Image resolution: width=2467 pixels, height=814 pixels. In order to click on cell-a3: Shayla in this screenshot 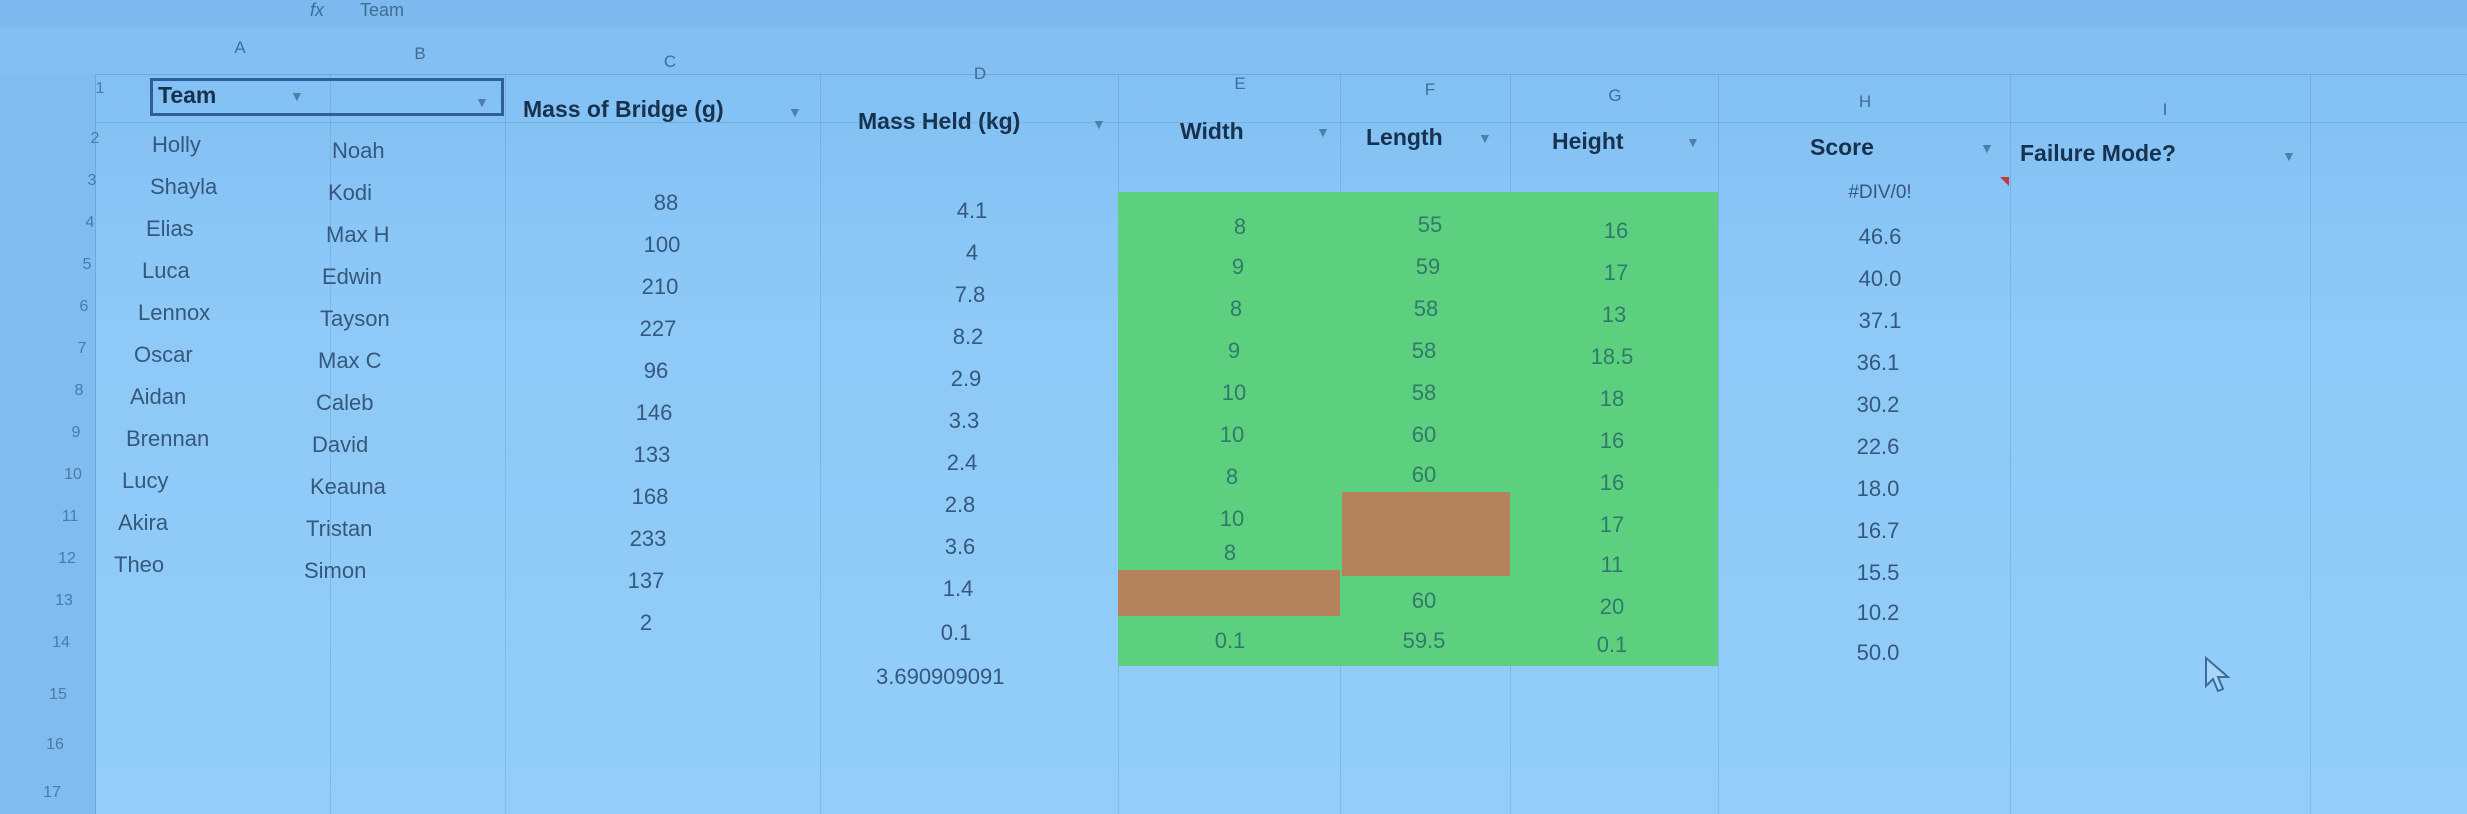, I will do `click(184, 186)`.